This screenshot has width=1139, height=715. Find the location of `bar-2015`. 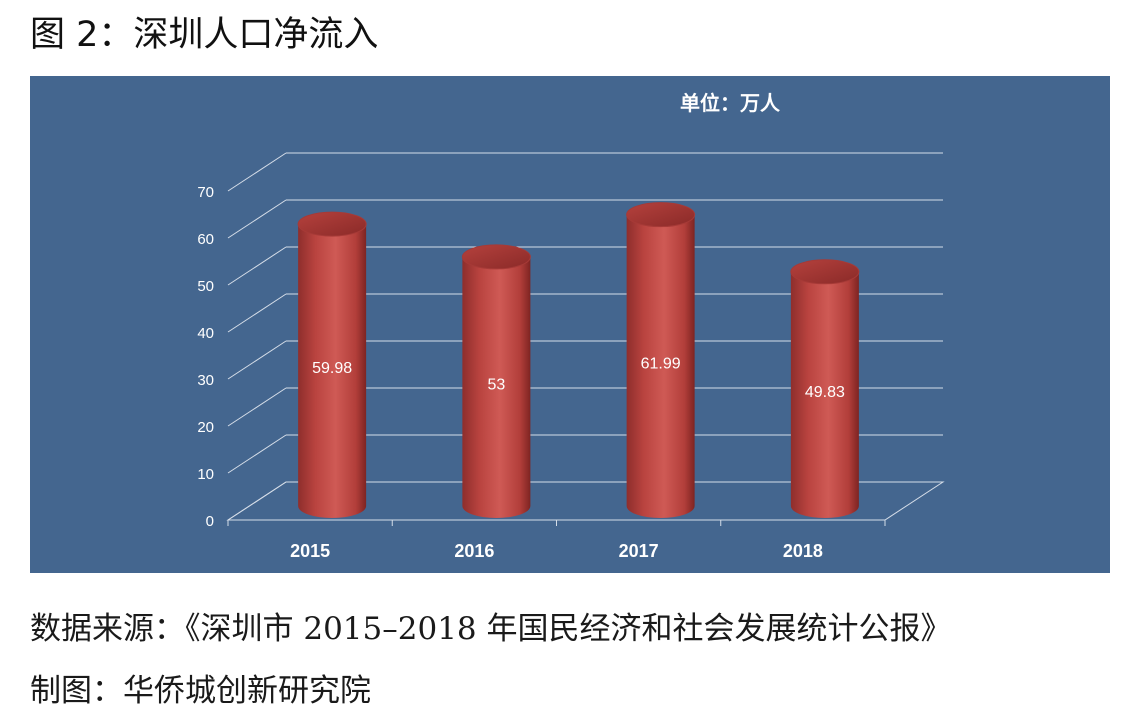

bar-2015 is located at coordinates (332, 364).